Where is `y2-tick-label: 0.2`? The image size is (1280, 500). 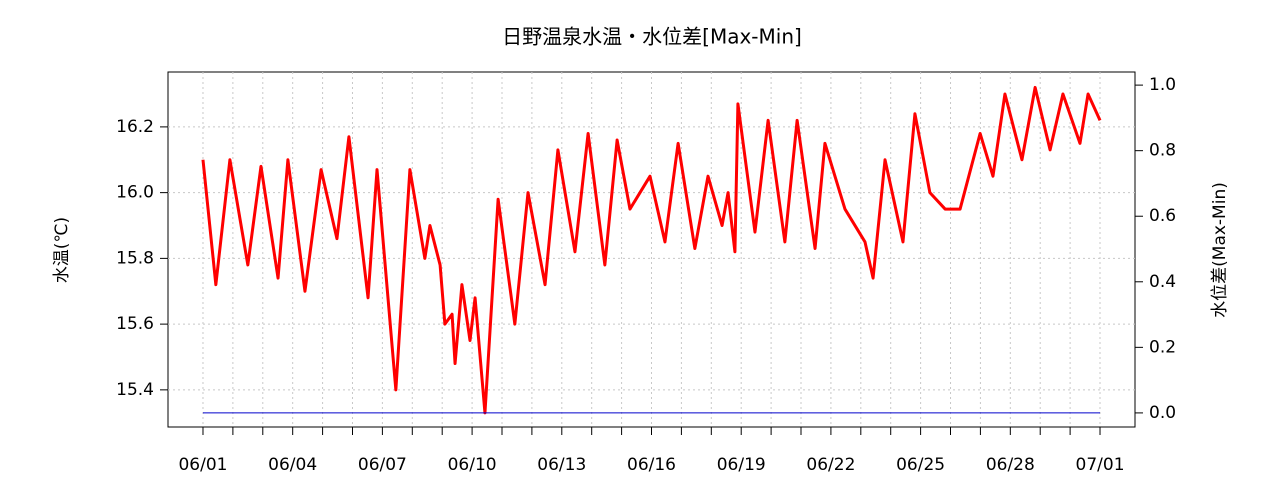 y2-tick-label: 0.2 is located at coordinates (1162, 347).